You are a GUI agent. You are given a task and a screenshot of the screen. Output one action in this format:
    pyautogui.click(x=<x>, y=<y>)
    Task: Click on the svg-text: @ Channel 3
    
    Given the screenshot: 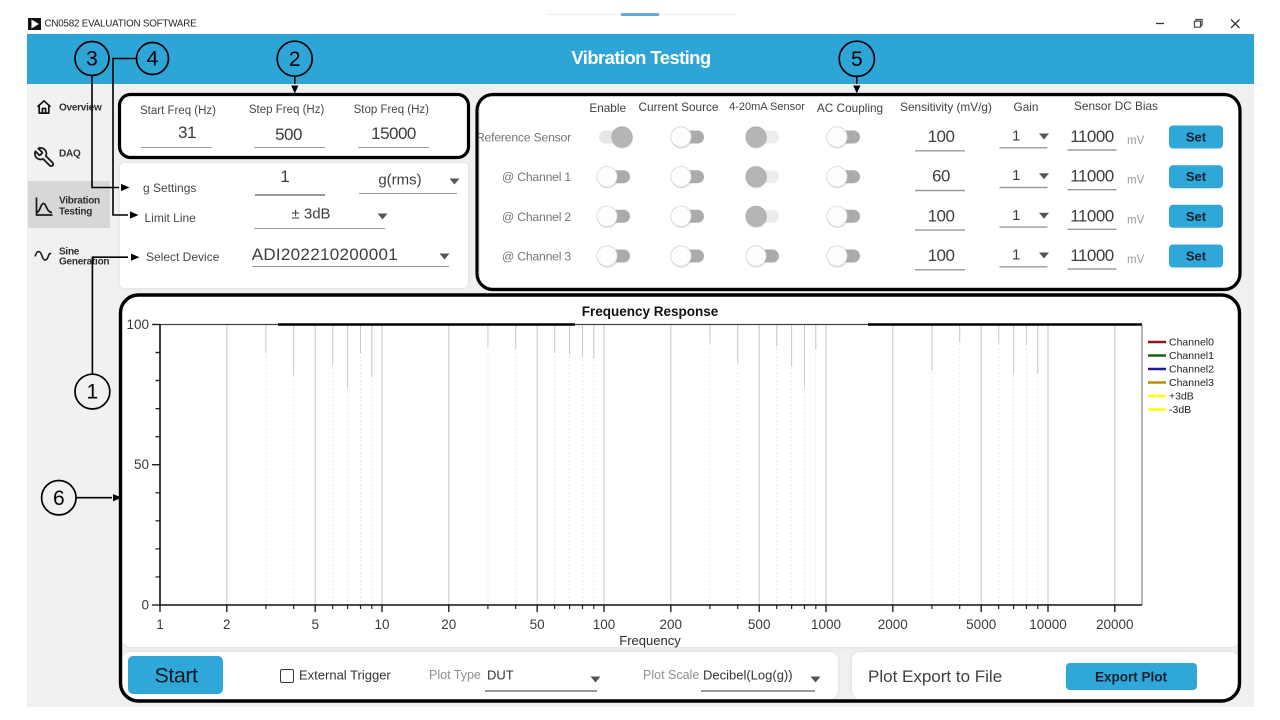 What is the action you would take?
    pyautogui.click(x=537, y=257)
    